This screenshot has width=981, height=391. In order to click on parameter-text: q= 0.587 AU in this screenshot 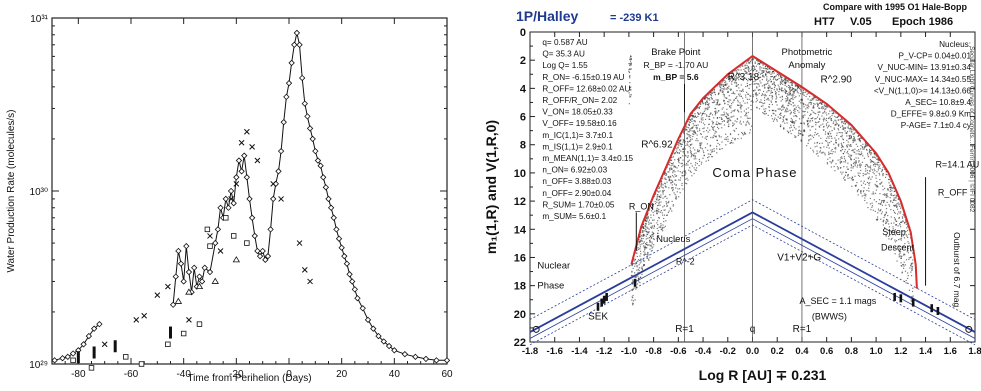, I will do `click(564, 42)`.